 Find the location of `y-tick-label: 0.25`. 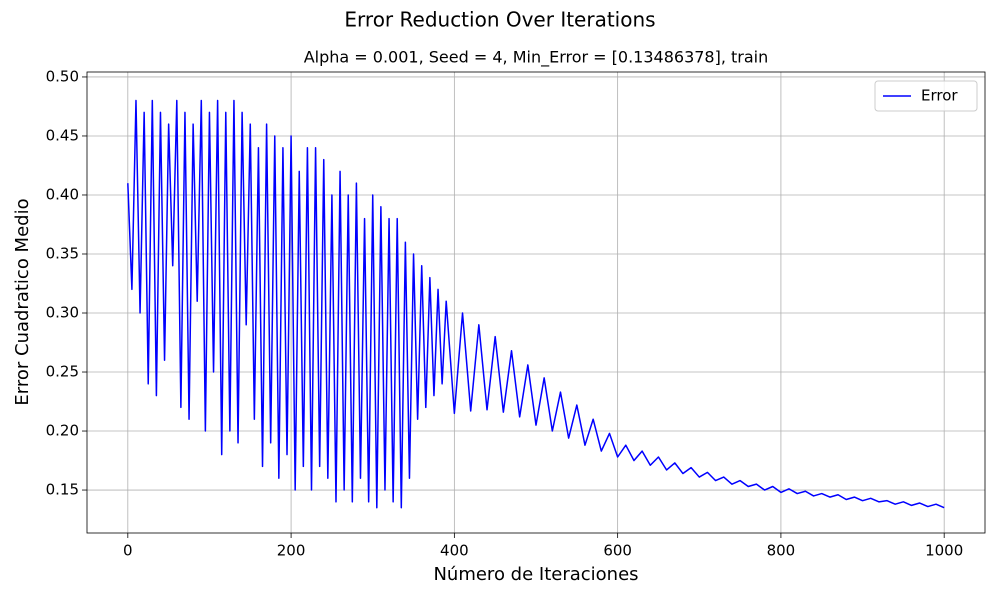

y-tick-label: 0.25 is located at coordinates (62, 372).